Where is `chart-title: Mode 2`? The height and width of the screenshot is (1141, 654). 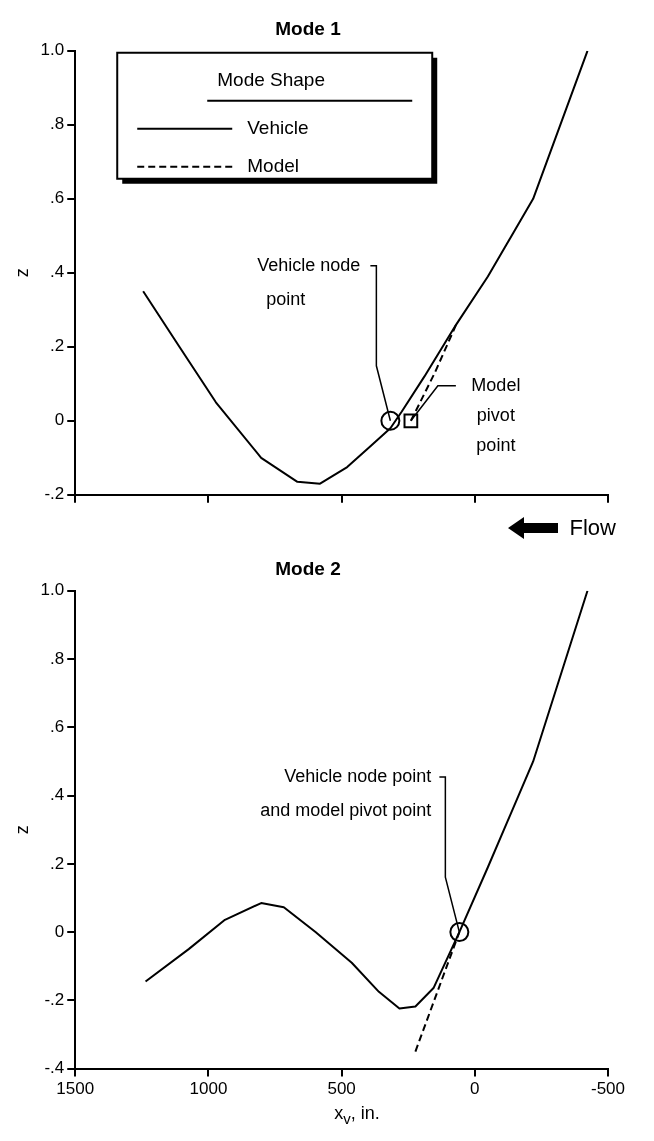
chart-title: Mode 2 is located at coordinates (308, 568).